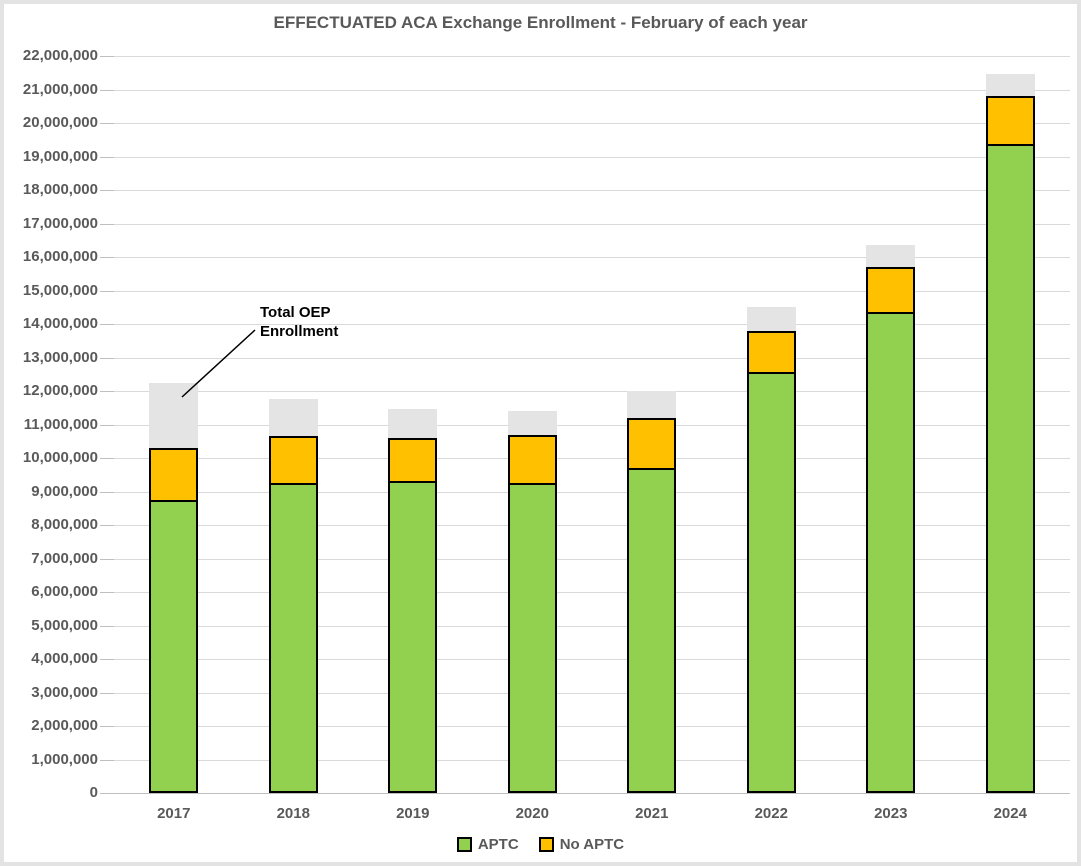  Describe the element at coordinates (1010, 813) in the screenshot. I see `x-axis-label-2024: 2024` at that location.